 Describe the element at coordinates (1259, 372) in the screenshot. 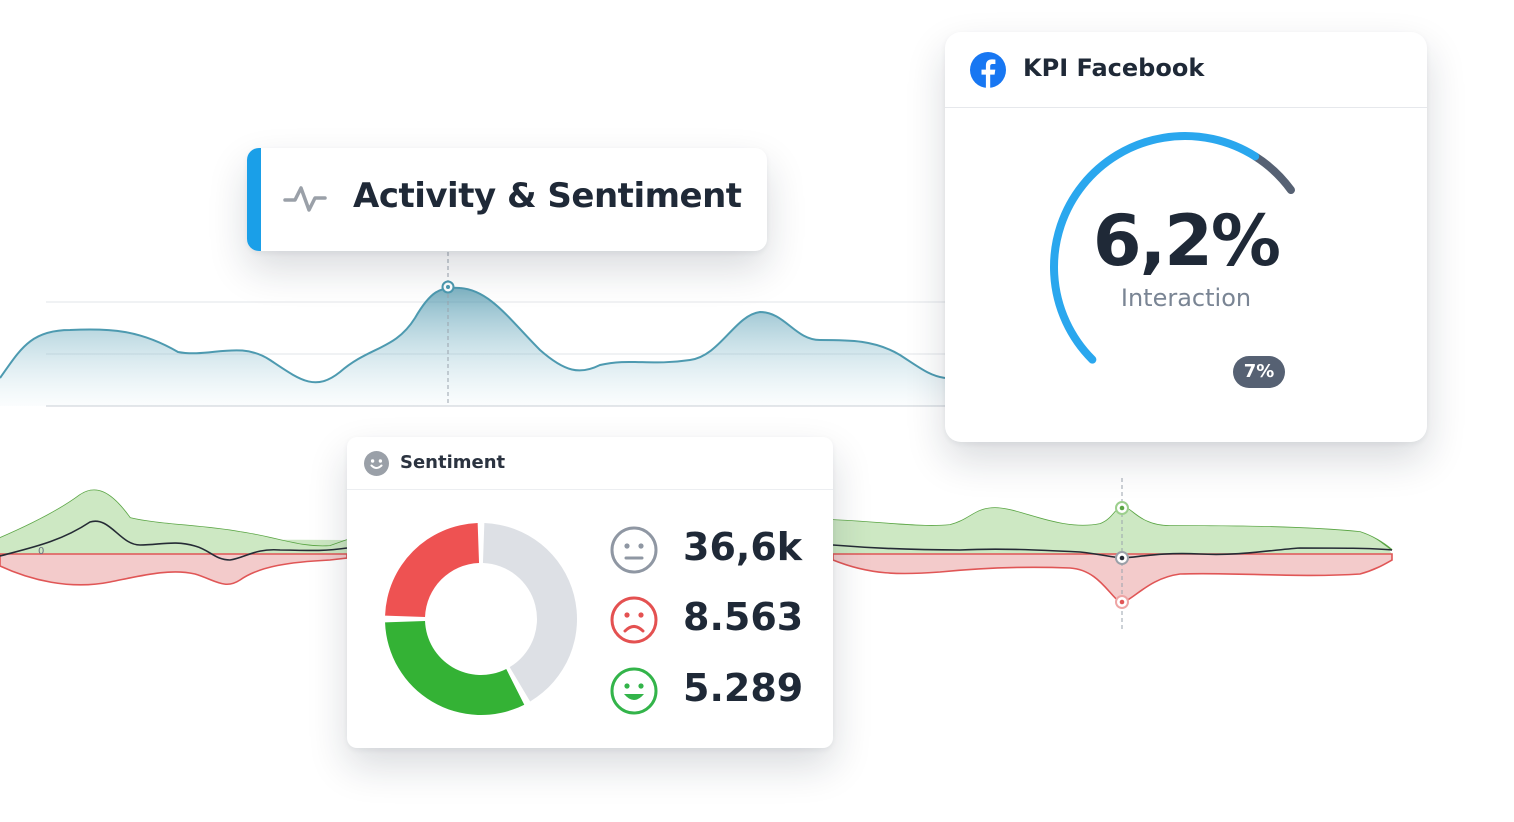

I see `kpi-target-badge: 7%` at that location.